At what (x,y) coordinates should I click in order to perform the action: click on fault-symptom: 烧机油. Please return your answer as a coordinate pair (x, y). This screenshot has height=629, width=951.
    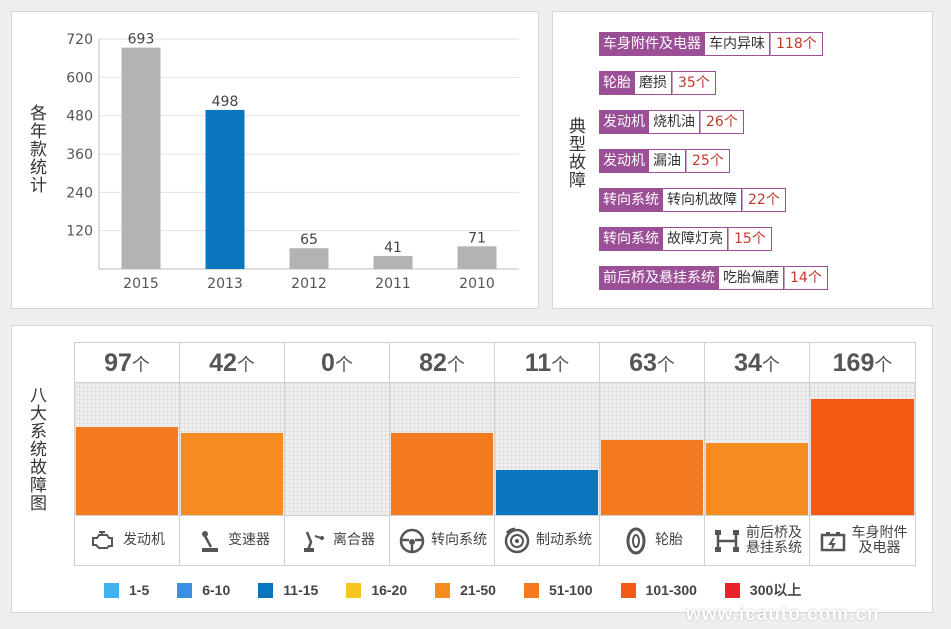
    Looking at the image, I should click on (674, 122).